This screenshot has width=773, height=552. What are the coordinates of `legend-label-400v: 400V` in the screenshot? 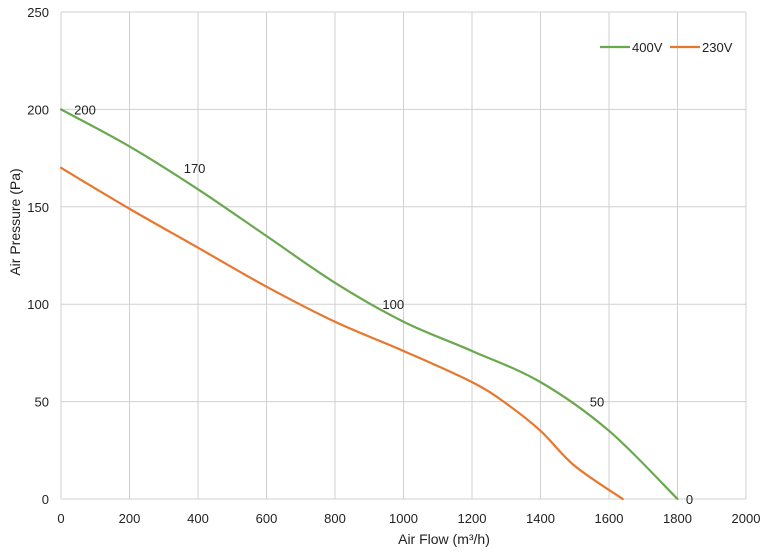 It's located at (647, 47).